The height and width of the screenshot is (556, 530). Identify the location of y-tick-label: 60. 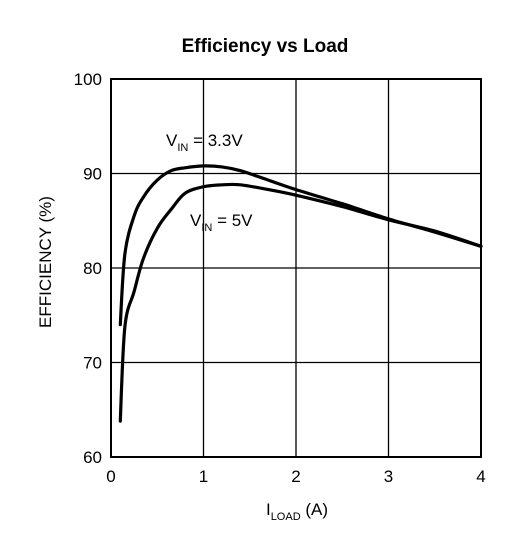
(92, 457).